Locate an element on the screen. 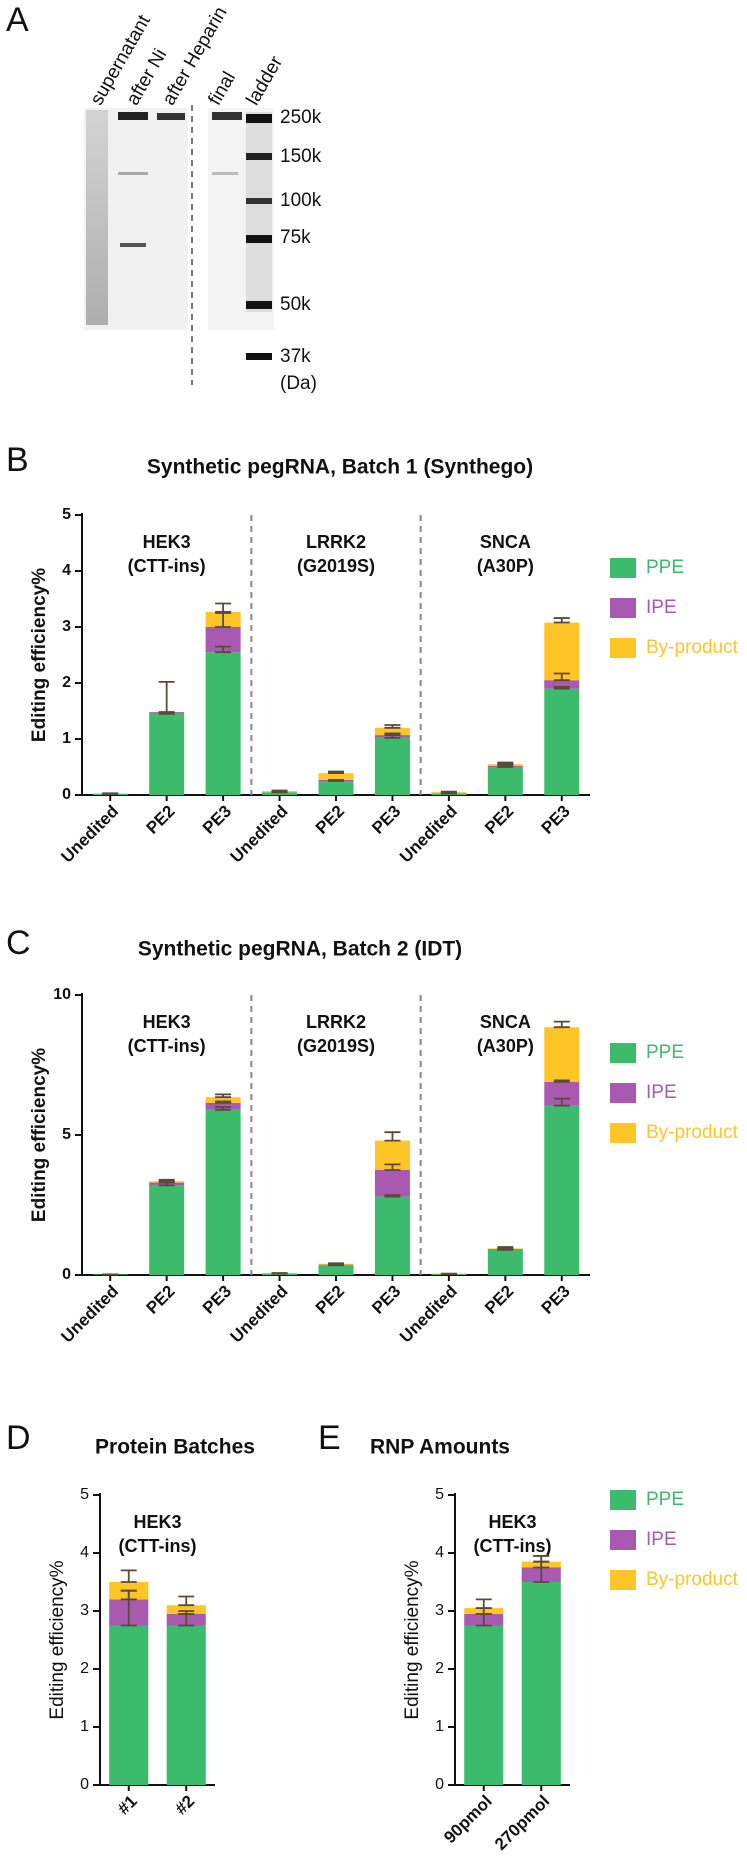  y-tick-label: 1 is located at coordinates (66, 738).